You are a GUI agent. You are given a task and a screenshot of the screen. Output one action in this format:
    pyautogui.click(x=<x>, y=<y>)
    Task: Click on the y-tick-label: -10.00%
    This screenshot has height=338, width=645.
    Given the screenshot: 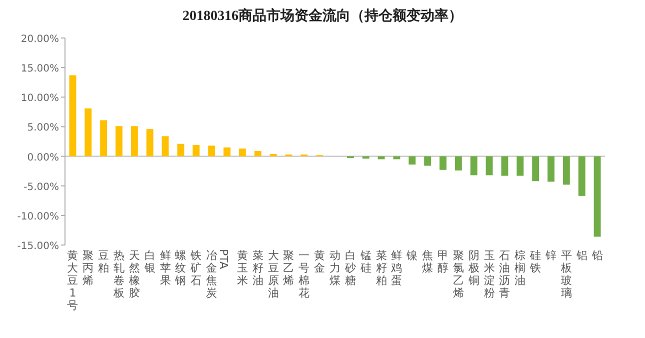 What is the action you would take?
    pyautogui.click(x=38, y=216)
    